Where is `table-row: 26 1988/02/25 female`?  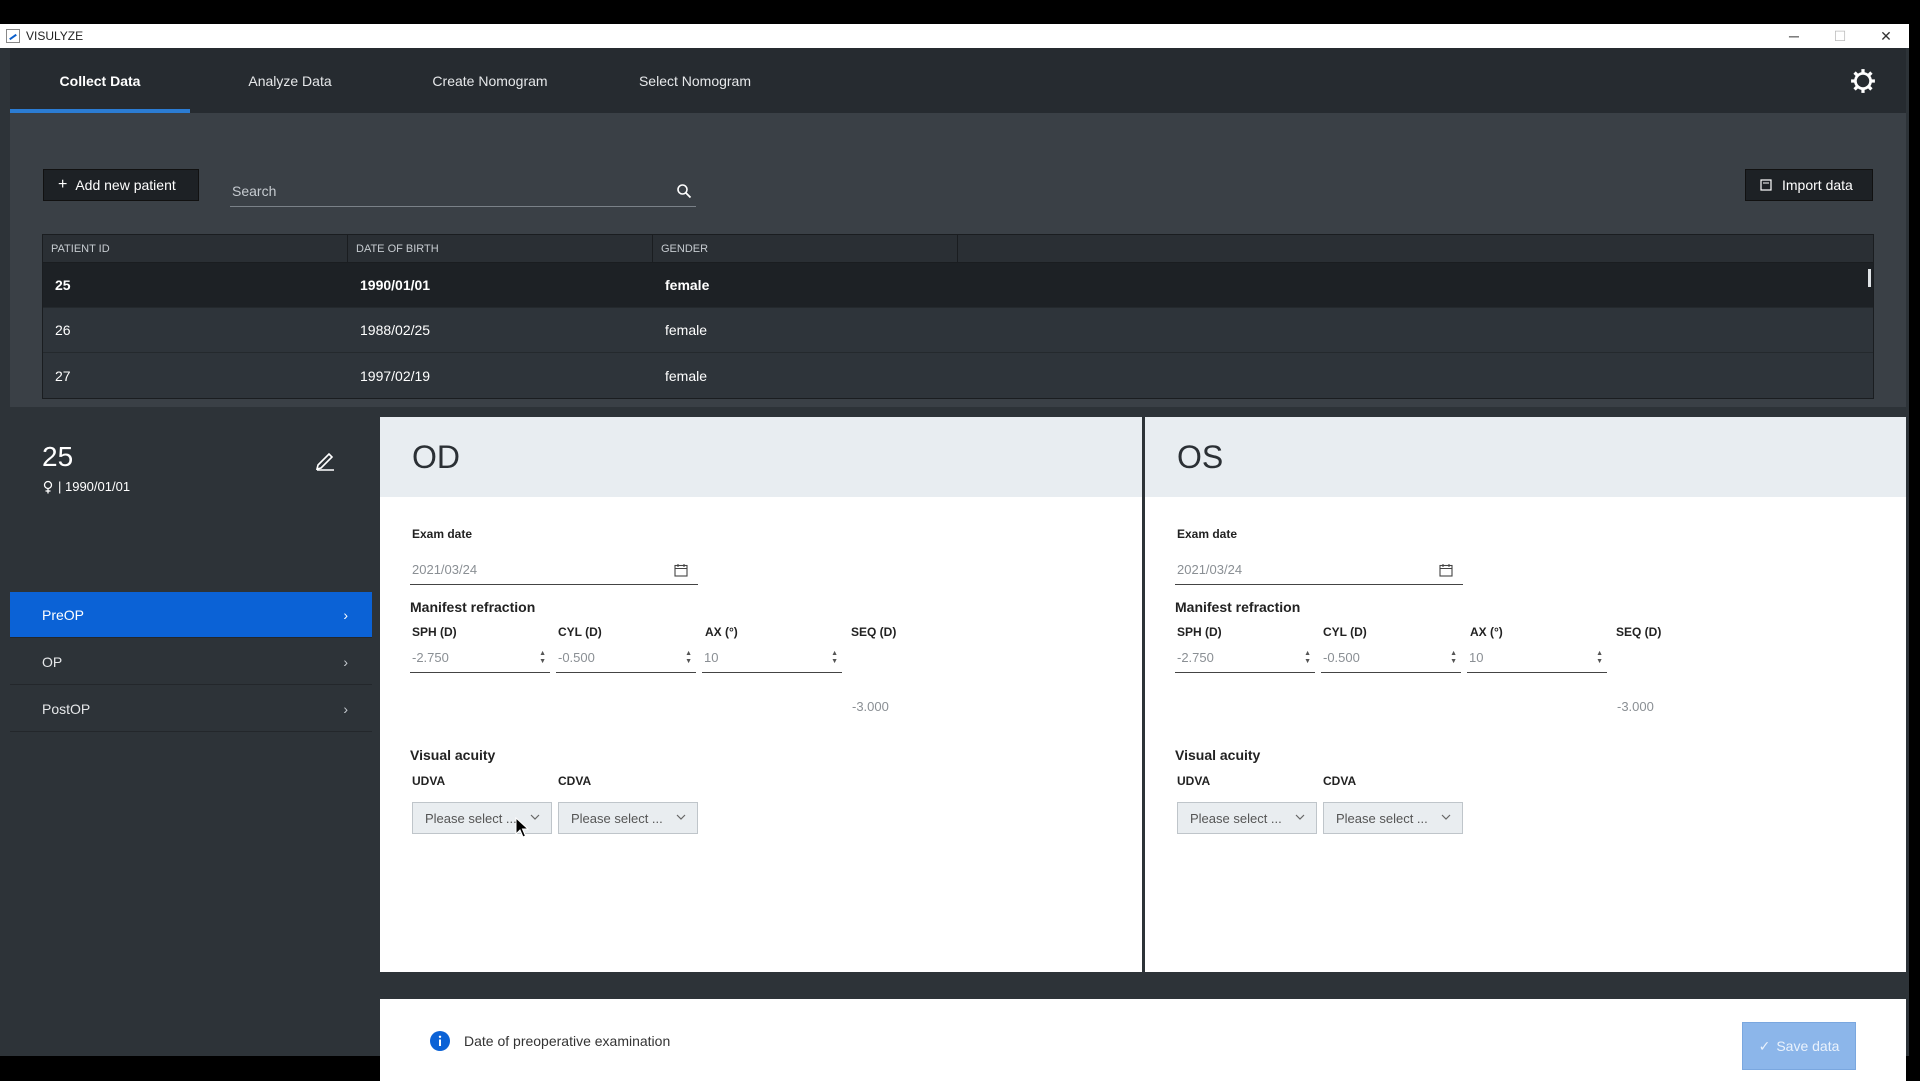 table-row: 26 1988/02/25 female is located at coordinates (958, 330).